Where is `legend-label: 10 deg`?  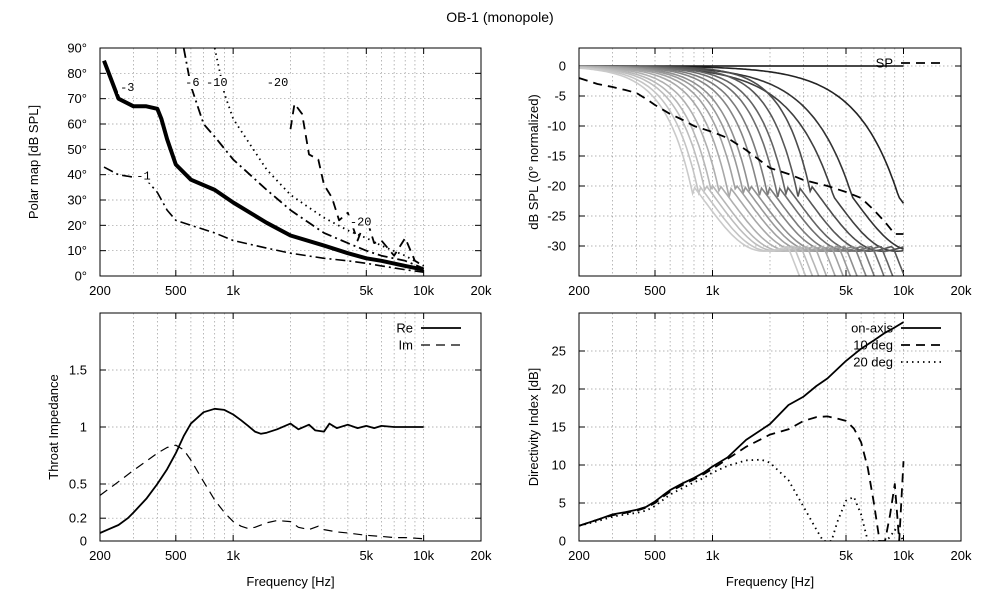
legend-label: 10 deg is located at coordinates (873, 345).